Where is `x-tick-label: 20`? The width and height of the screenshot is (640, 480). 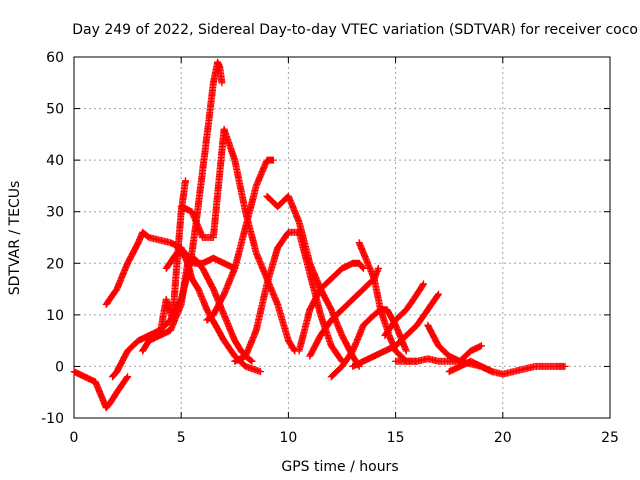 x-tick-label: 20 is located at coordinates (503, 438).